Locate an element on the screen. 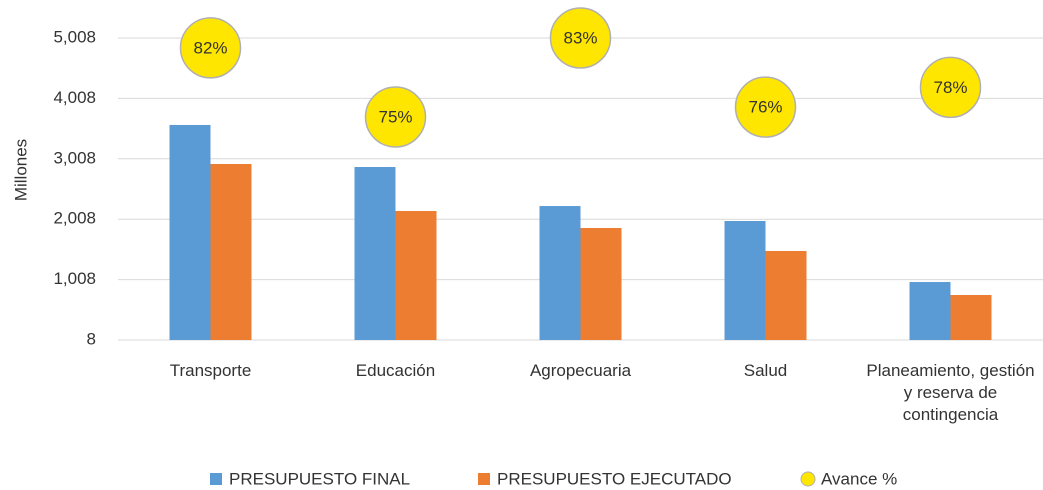 Image resolution: width=1043 pixels, height=490 pixels. x-tick-label: Salud is located at coordinates (765, 370).